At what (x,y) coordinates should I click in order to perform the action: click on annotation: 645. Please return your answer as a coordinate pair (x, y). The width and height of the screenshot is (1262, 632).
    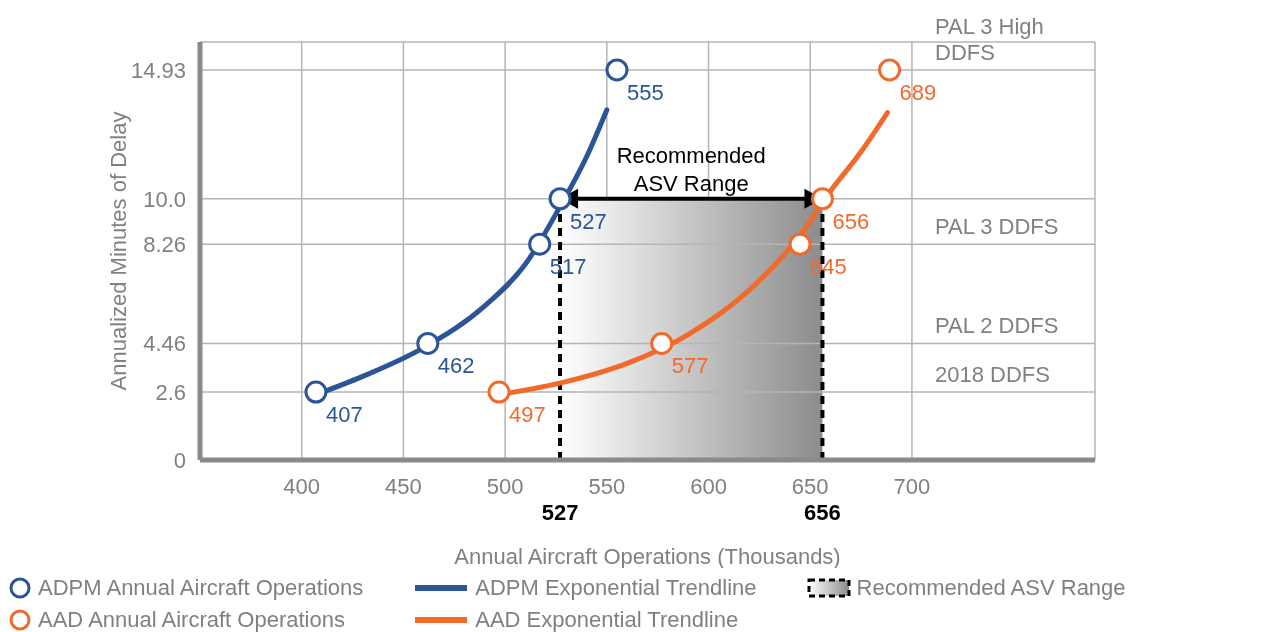
    Looking at the image, I should click on (828, 267).